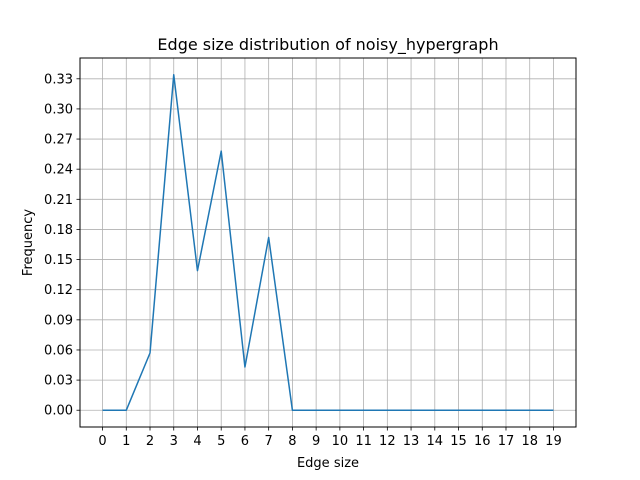 The width and height of the screenshot is (640, 480). Describe the element at coordinates (58, 109) in the screenshot. I see `y-tick-label: 0.30` at that location.